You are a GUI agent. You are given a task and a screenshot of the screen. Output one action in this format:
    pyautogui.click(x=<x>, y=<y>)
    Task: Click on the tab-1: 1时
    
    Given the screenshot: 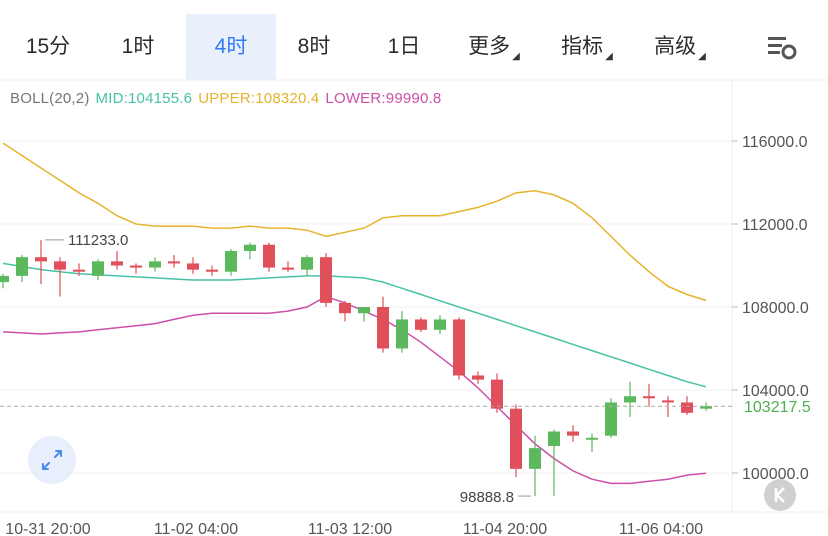 What is the action you would take?
    pyautogui.click(x=138, y=47)
    